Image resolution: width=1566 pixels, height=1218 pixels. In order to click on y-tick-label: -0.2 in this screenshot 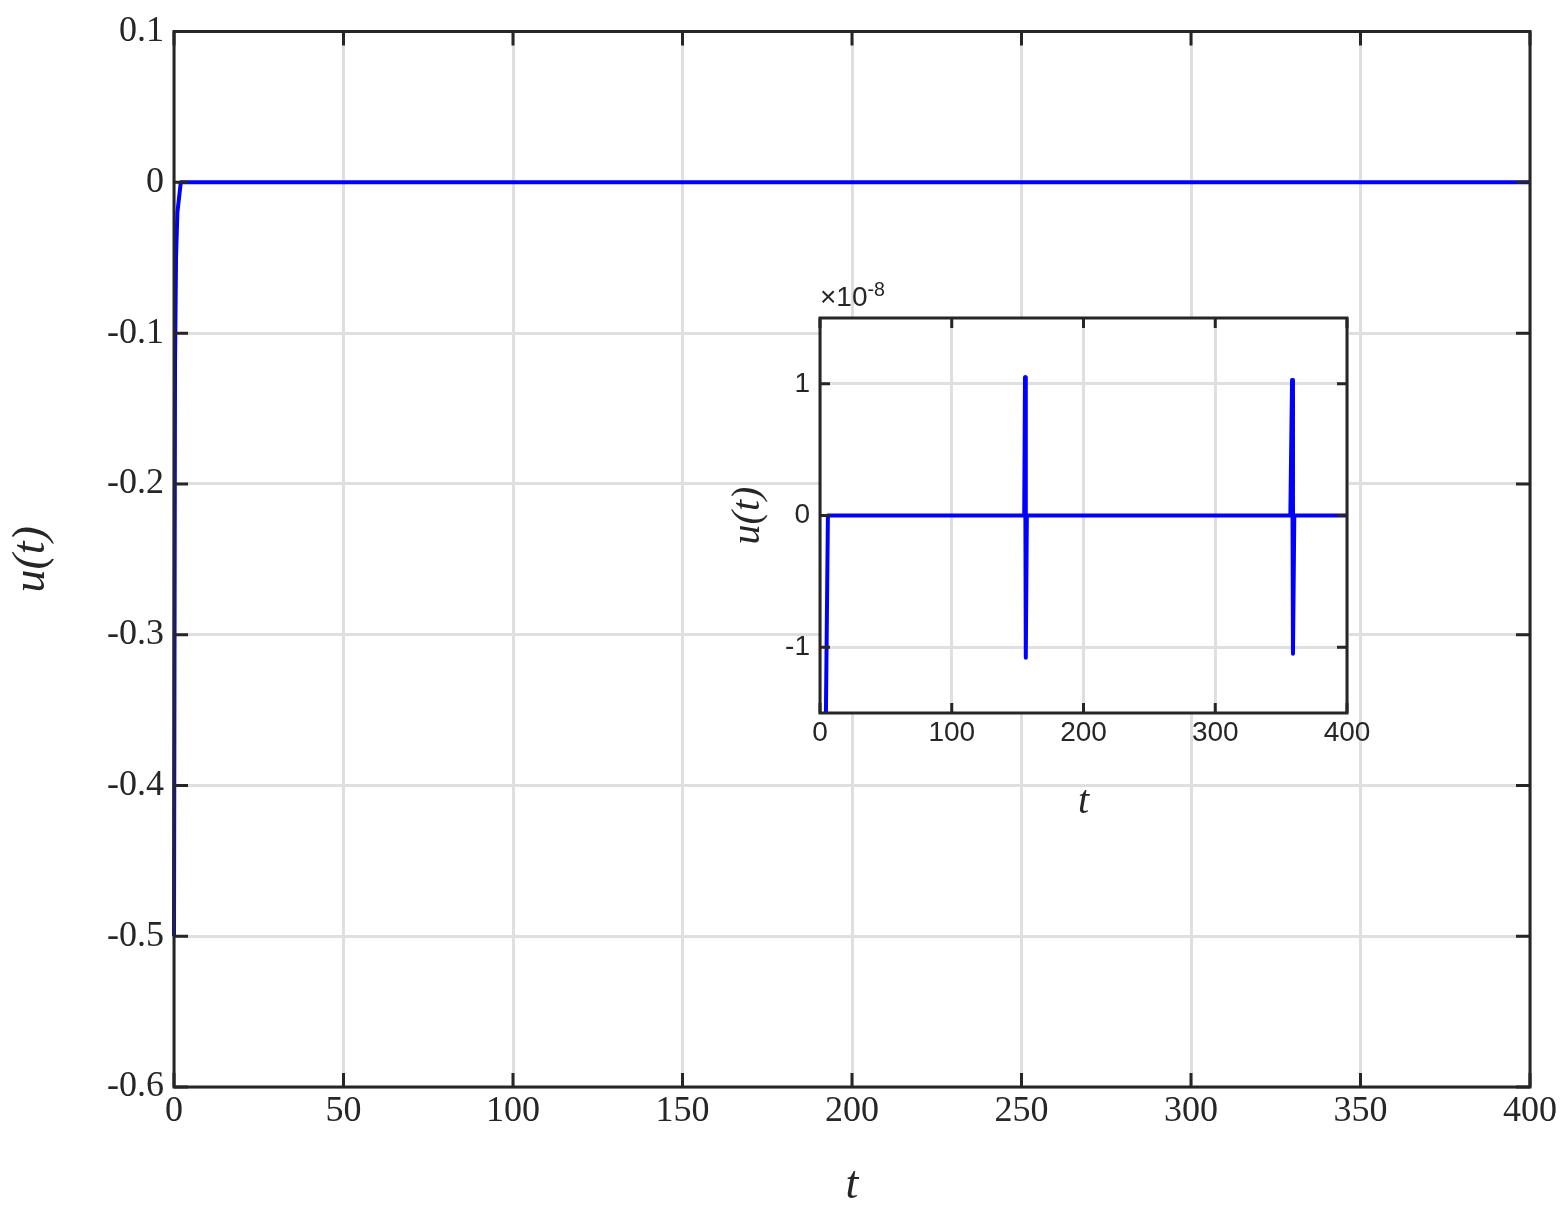, I will do `click(135, 481)`.